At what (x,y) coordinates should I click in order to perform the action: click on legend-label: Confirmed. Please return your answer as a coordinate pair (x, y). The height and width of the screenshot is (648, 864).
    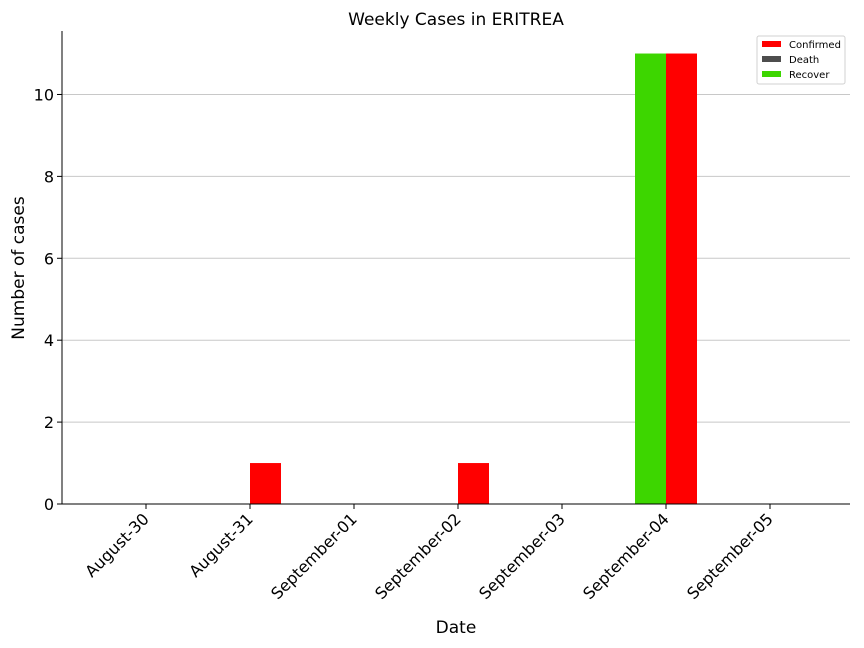
    Looking at the image, I should click on (815, 45).